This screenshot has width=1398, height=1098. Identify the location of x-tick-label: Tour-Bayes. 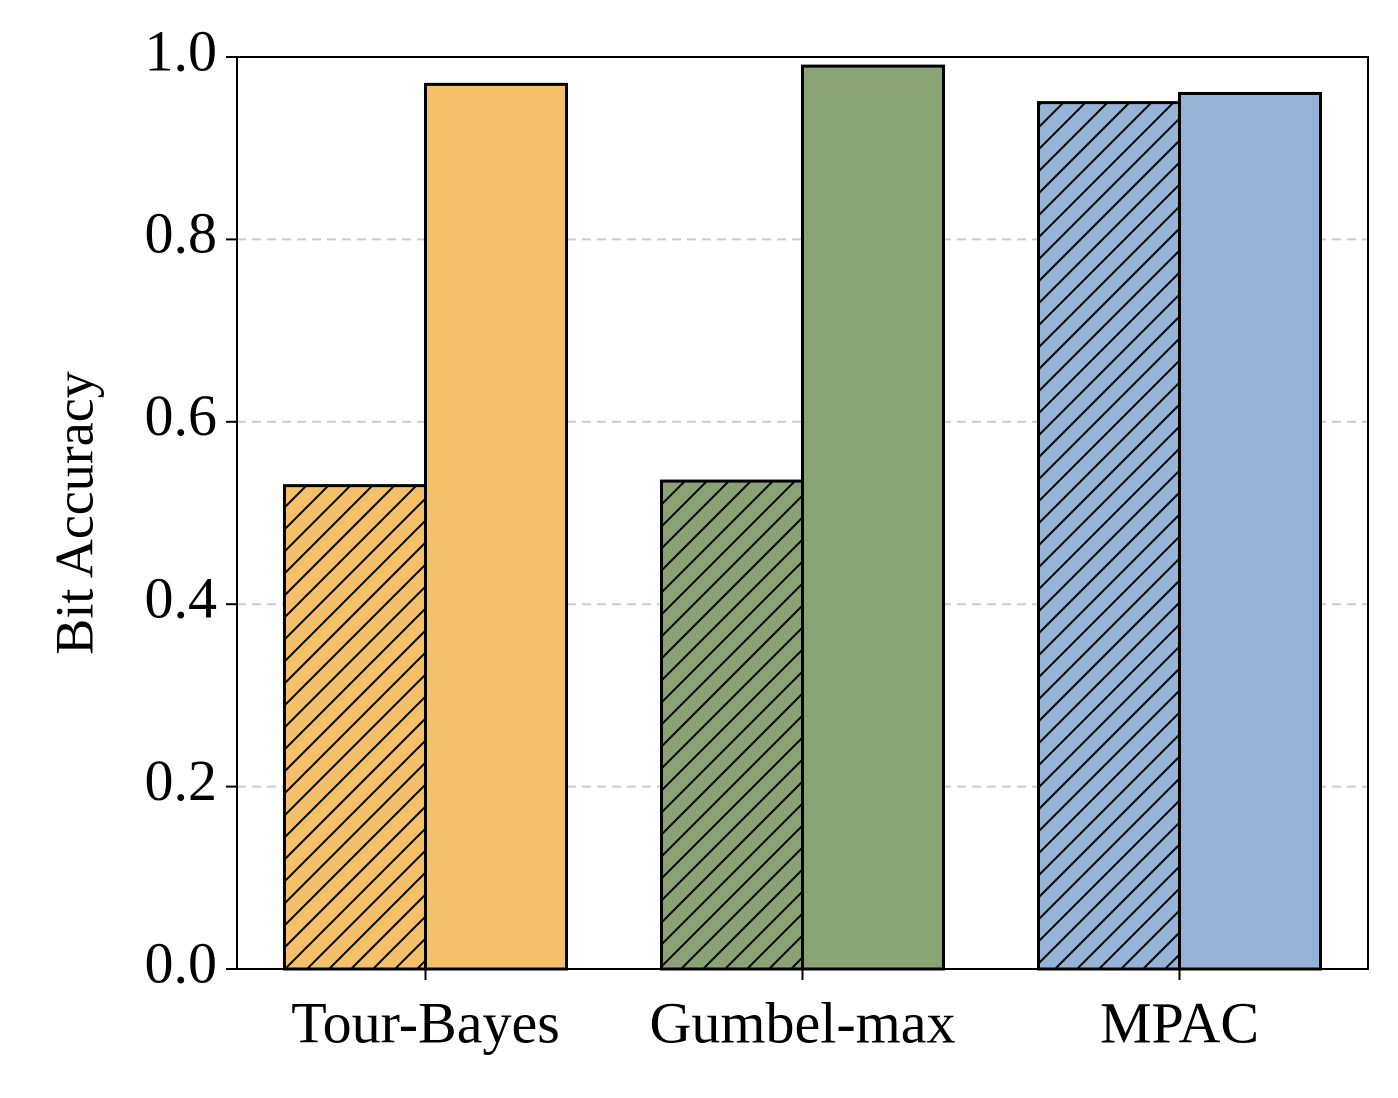
(425, 1022).